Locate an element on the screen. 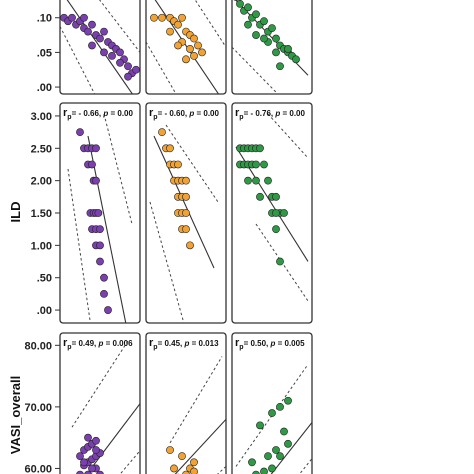  y-axis-label-vasi-overall: VASI_overall is located at coordinates (15, 415).